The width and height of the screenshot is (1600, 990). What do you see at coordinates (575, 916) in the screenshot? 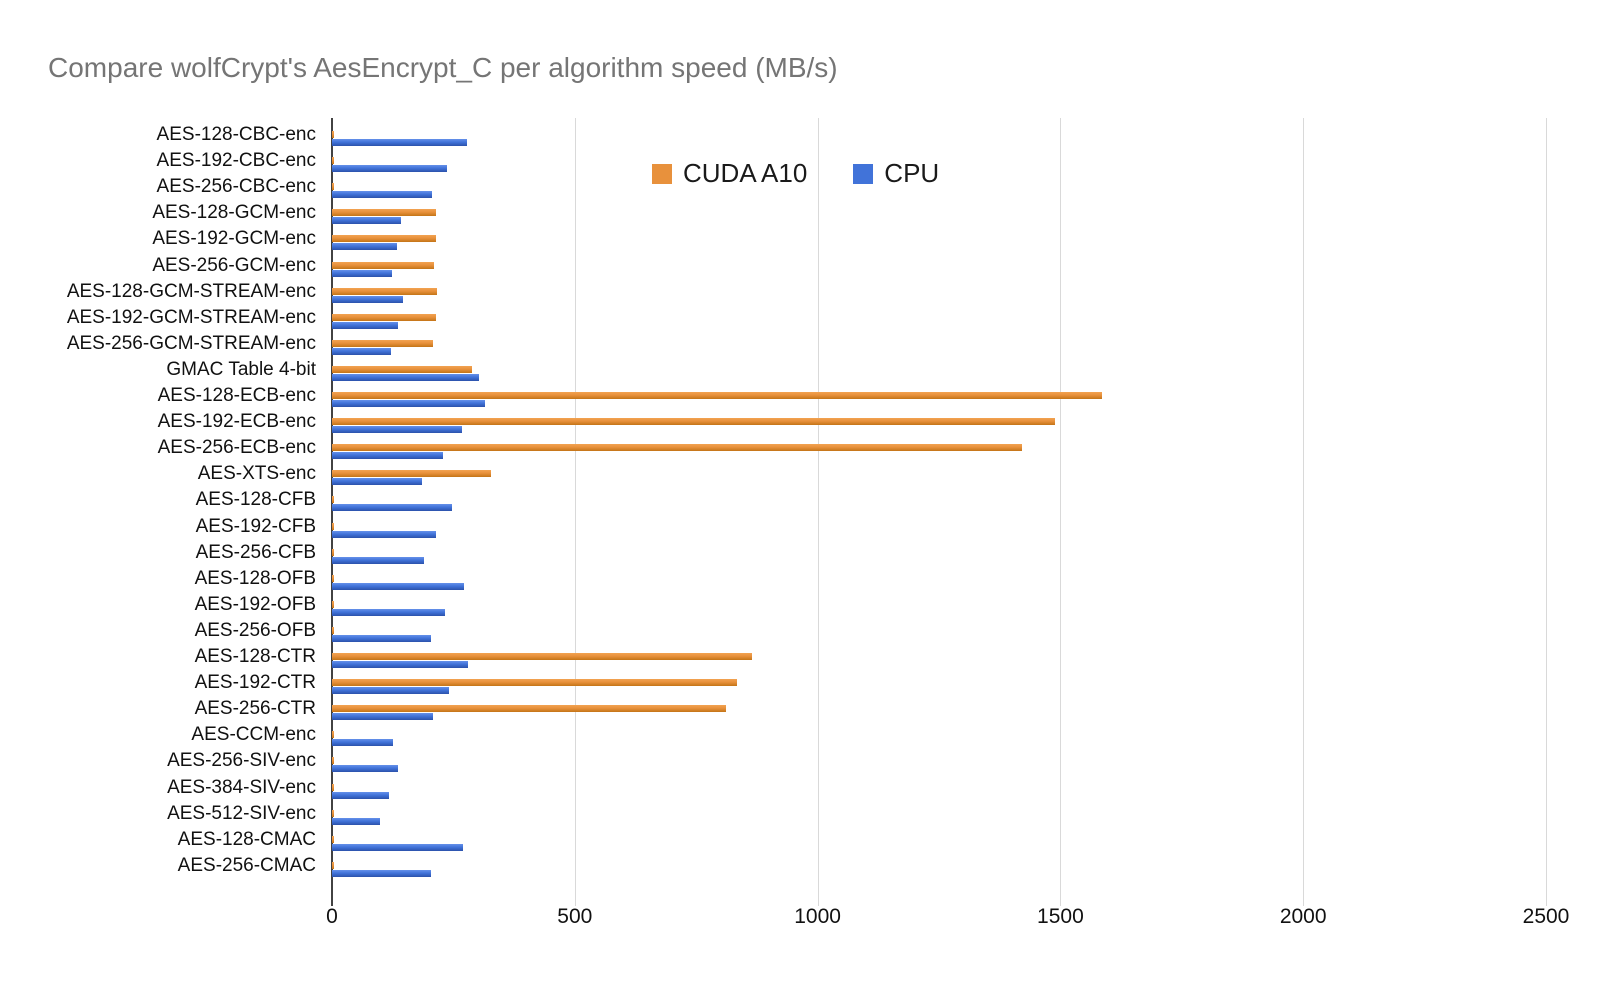
I see `x-tick-label: 500` at bounding box center [575, 916].